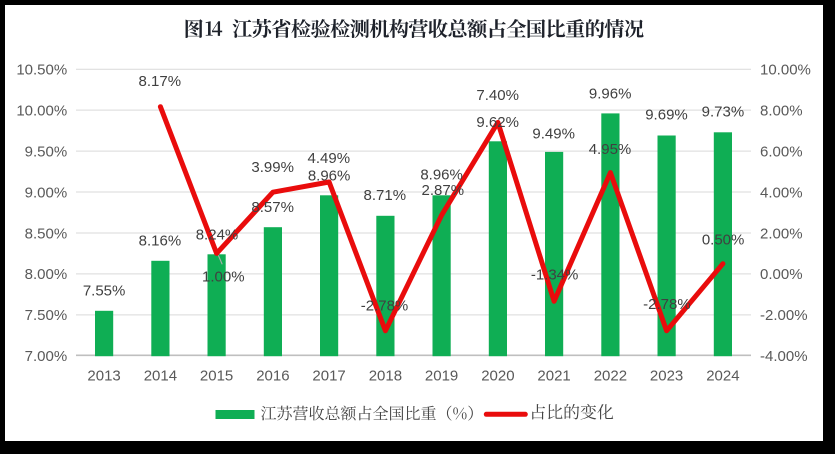  I want to click on svg-text: 2015, so click(216, 375).